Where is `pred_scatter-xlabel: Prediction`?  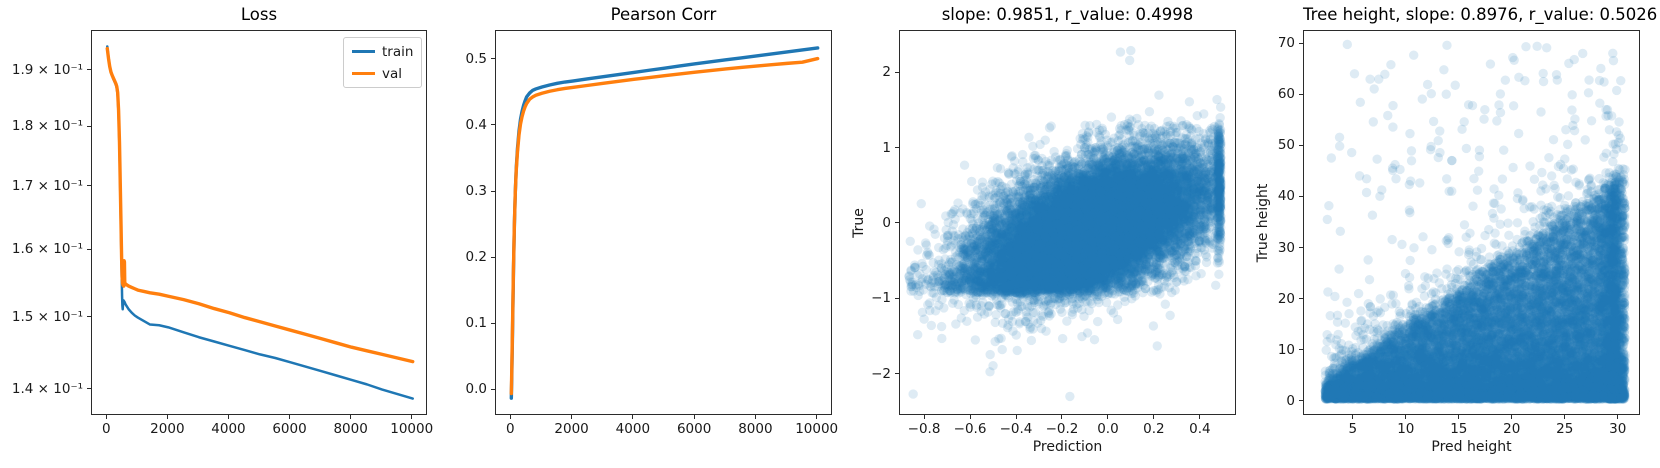 pred_scatter-xlabel: Prediction is located at coordinates (1067, 447).